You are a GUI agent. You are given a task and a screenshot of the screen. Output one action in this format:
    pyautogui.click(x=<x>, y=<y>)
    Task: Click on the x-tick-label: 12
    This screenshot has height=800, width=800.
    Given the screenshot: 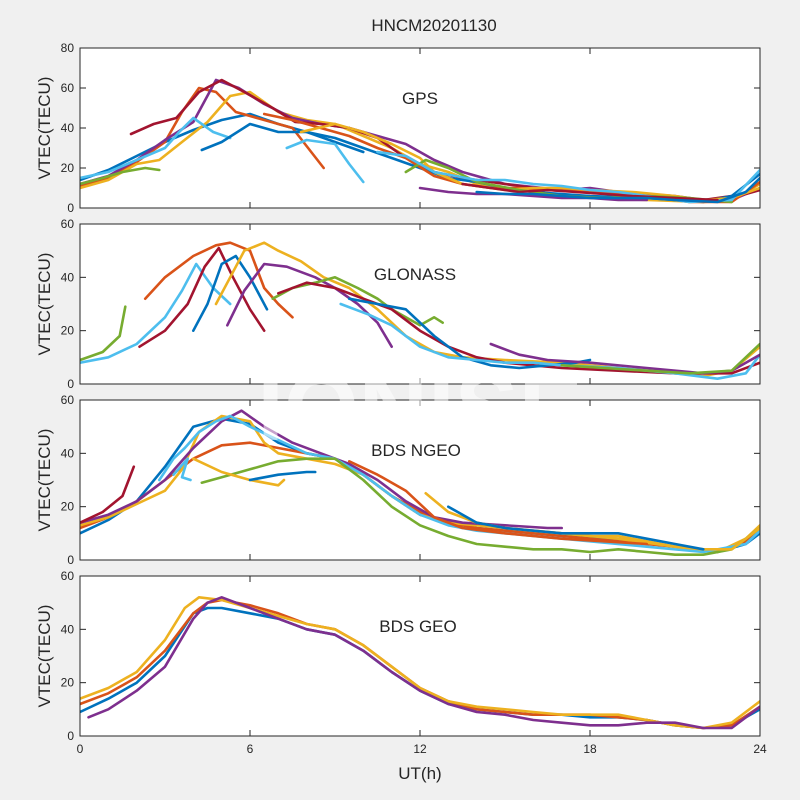 What is the action you would take?
    pyautogui.click(x=420, y=749)
    